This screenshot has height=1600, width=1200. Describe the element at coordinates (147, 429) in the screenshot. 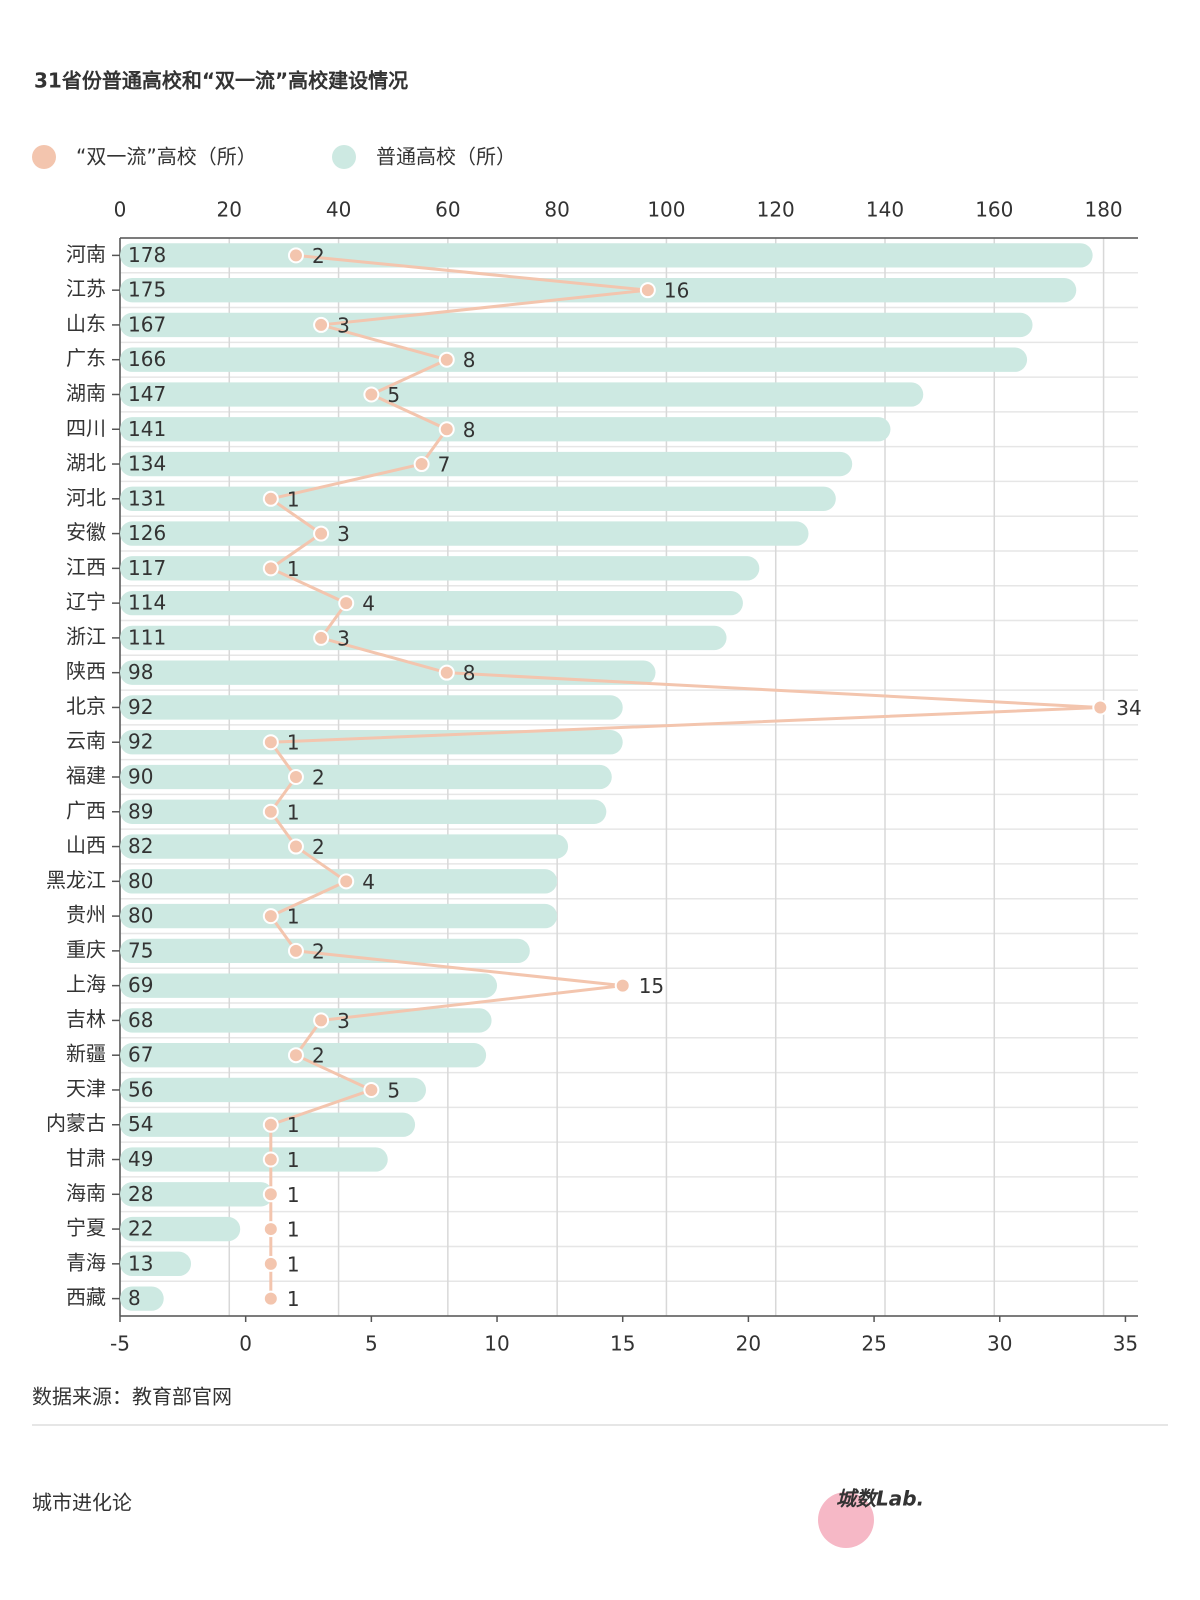

I see `bar-value-label: 141` at that location.